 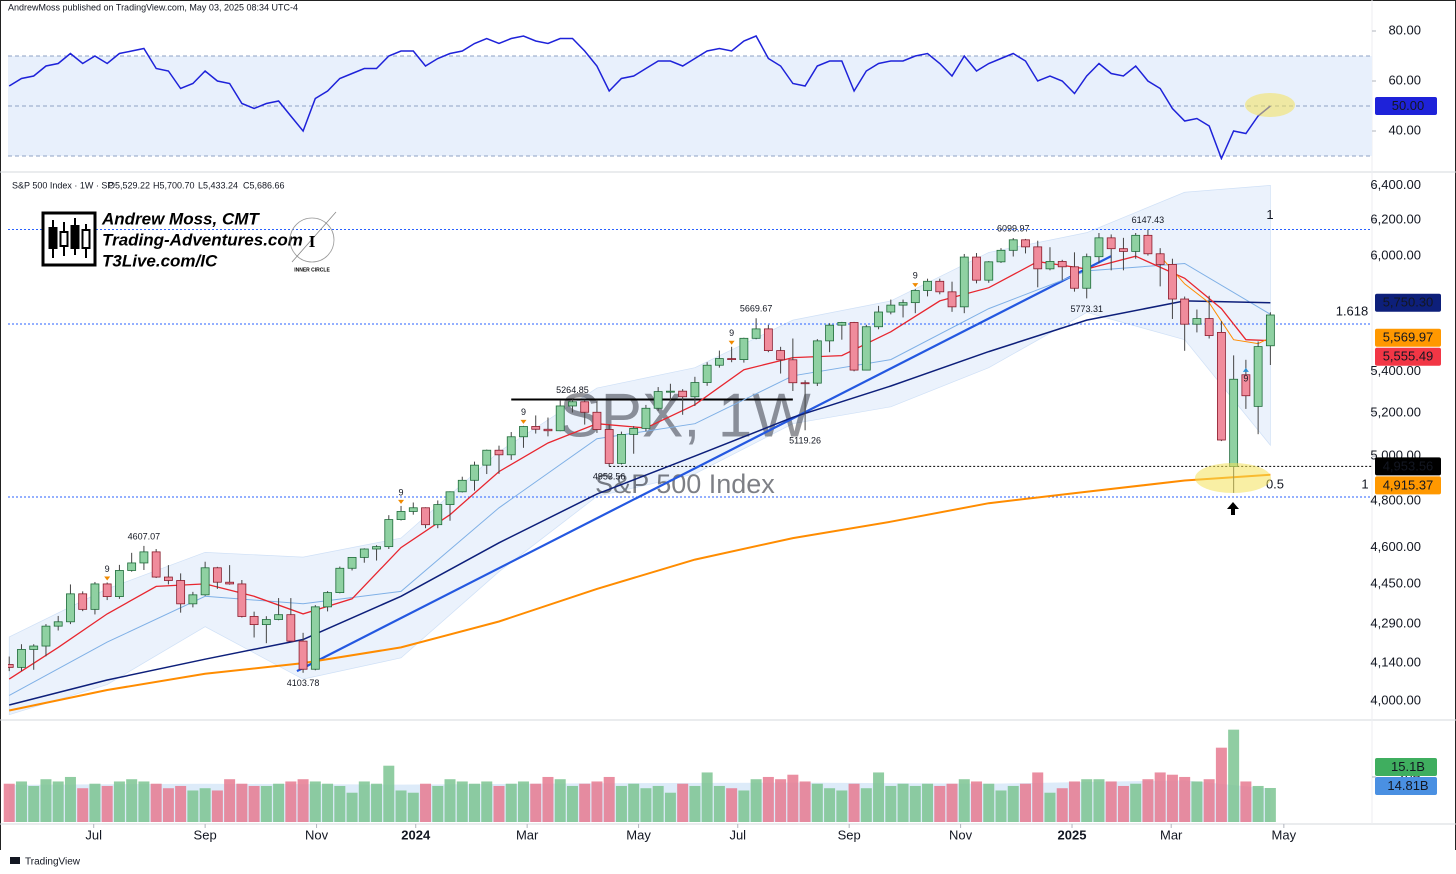 What do you see at coordinates (312, 270) in the screenshot?
I see `inner-circle-text: INNER CIRCLE` at bounding box center [312, 270].